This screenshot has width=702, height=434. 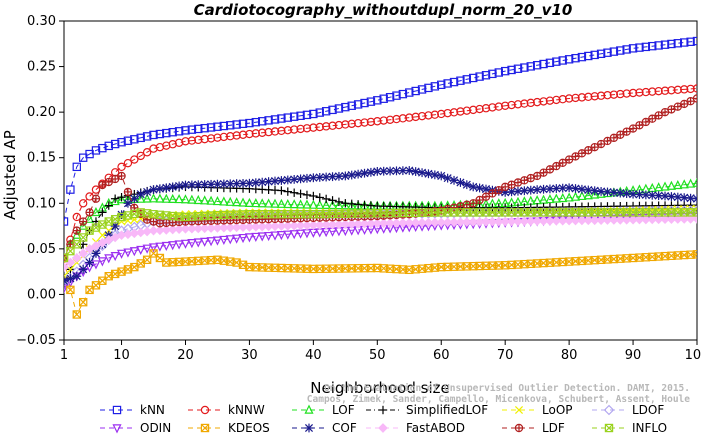 I want to click on legend-item-cof: COF, so click(x=324, y=427).